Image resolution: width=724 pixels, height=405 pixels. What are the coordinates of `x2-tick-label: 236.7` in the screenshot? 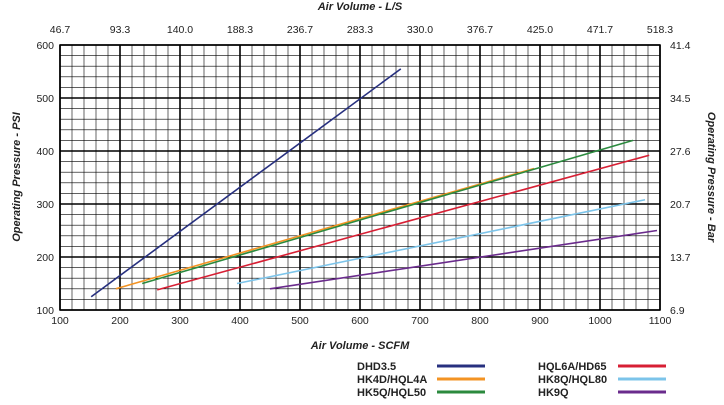 It's located at (300, 30).